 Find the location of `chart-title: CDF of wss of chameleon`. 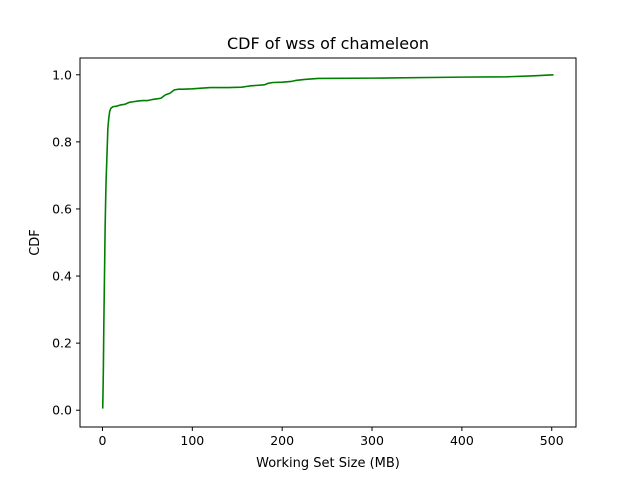

chart-title: CDF of wss of chameleon is located at coordinates (328, 43).